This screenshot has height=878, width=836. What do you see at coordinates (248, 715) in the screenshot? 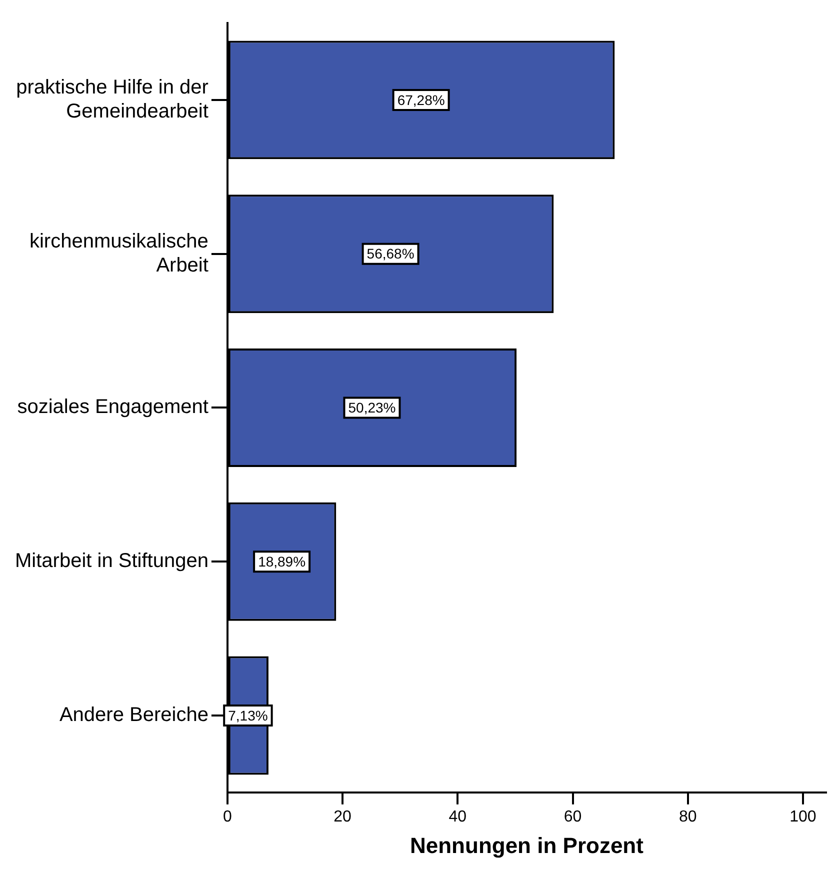
I see `data-label: 7,13%` at bounding box center [248, 715].